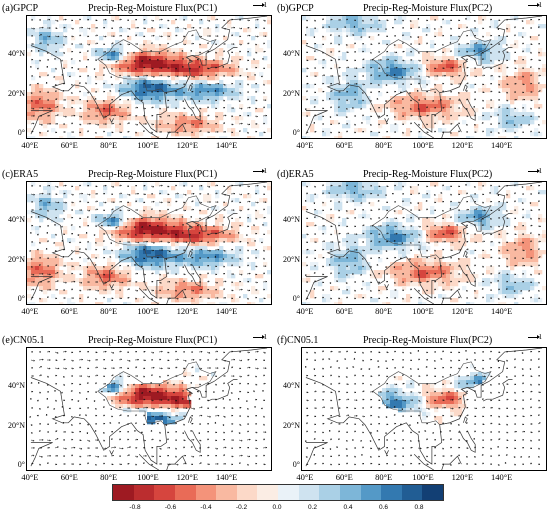  I want to click on colorbar-tick-label: 0.6, so click(383, 507).